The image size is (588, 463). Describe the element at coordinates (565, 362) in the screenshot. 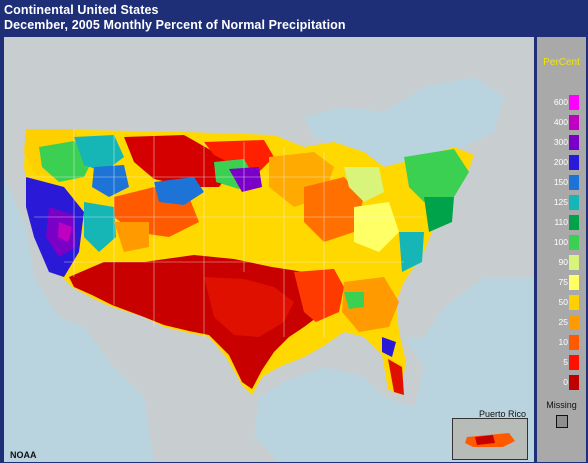

I see `legend-label: 5` at that location.